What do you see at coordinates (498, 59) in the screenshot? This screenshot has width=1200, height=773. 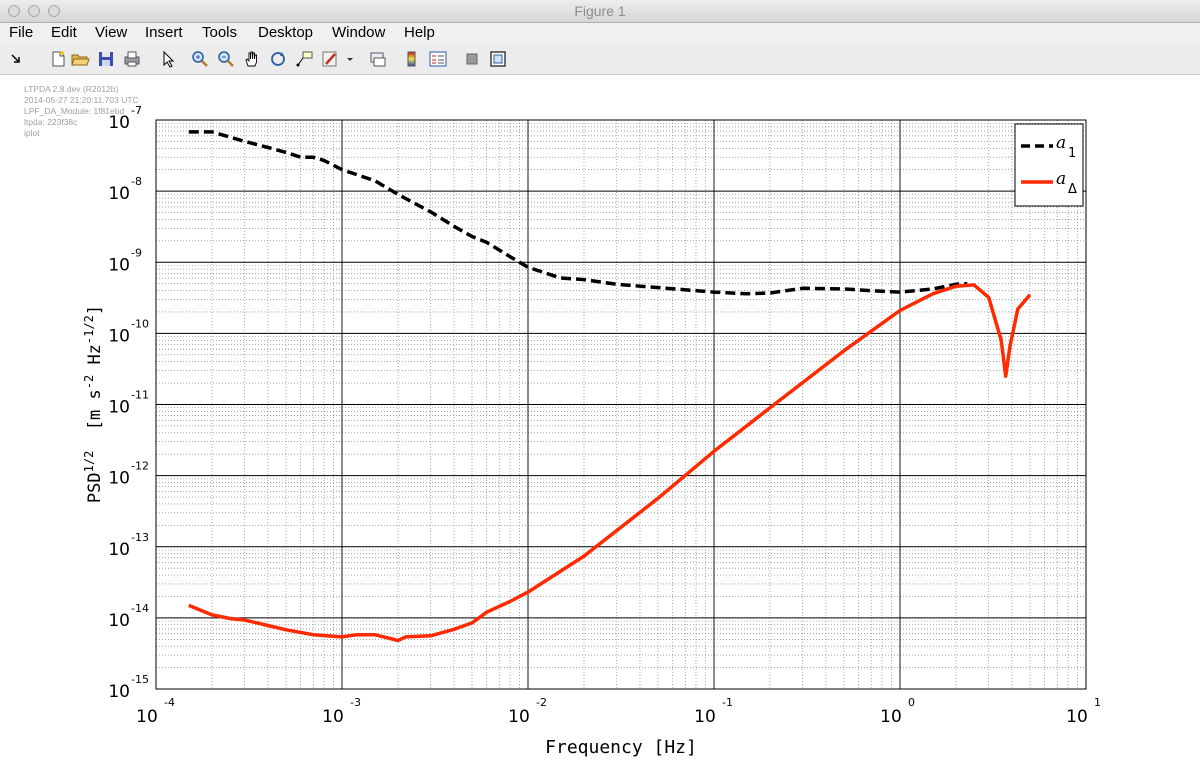 I see `show-plot-tools-icon` at bounding box center [498, 59].